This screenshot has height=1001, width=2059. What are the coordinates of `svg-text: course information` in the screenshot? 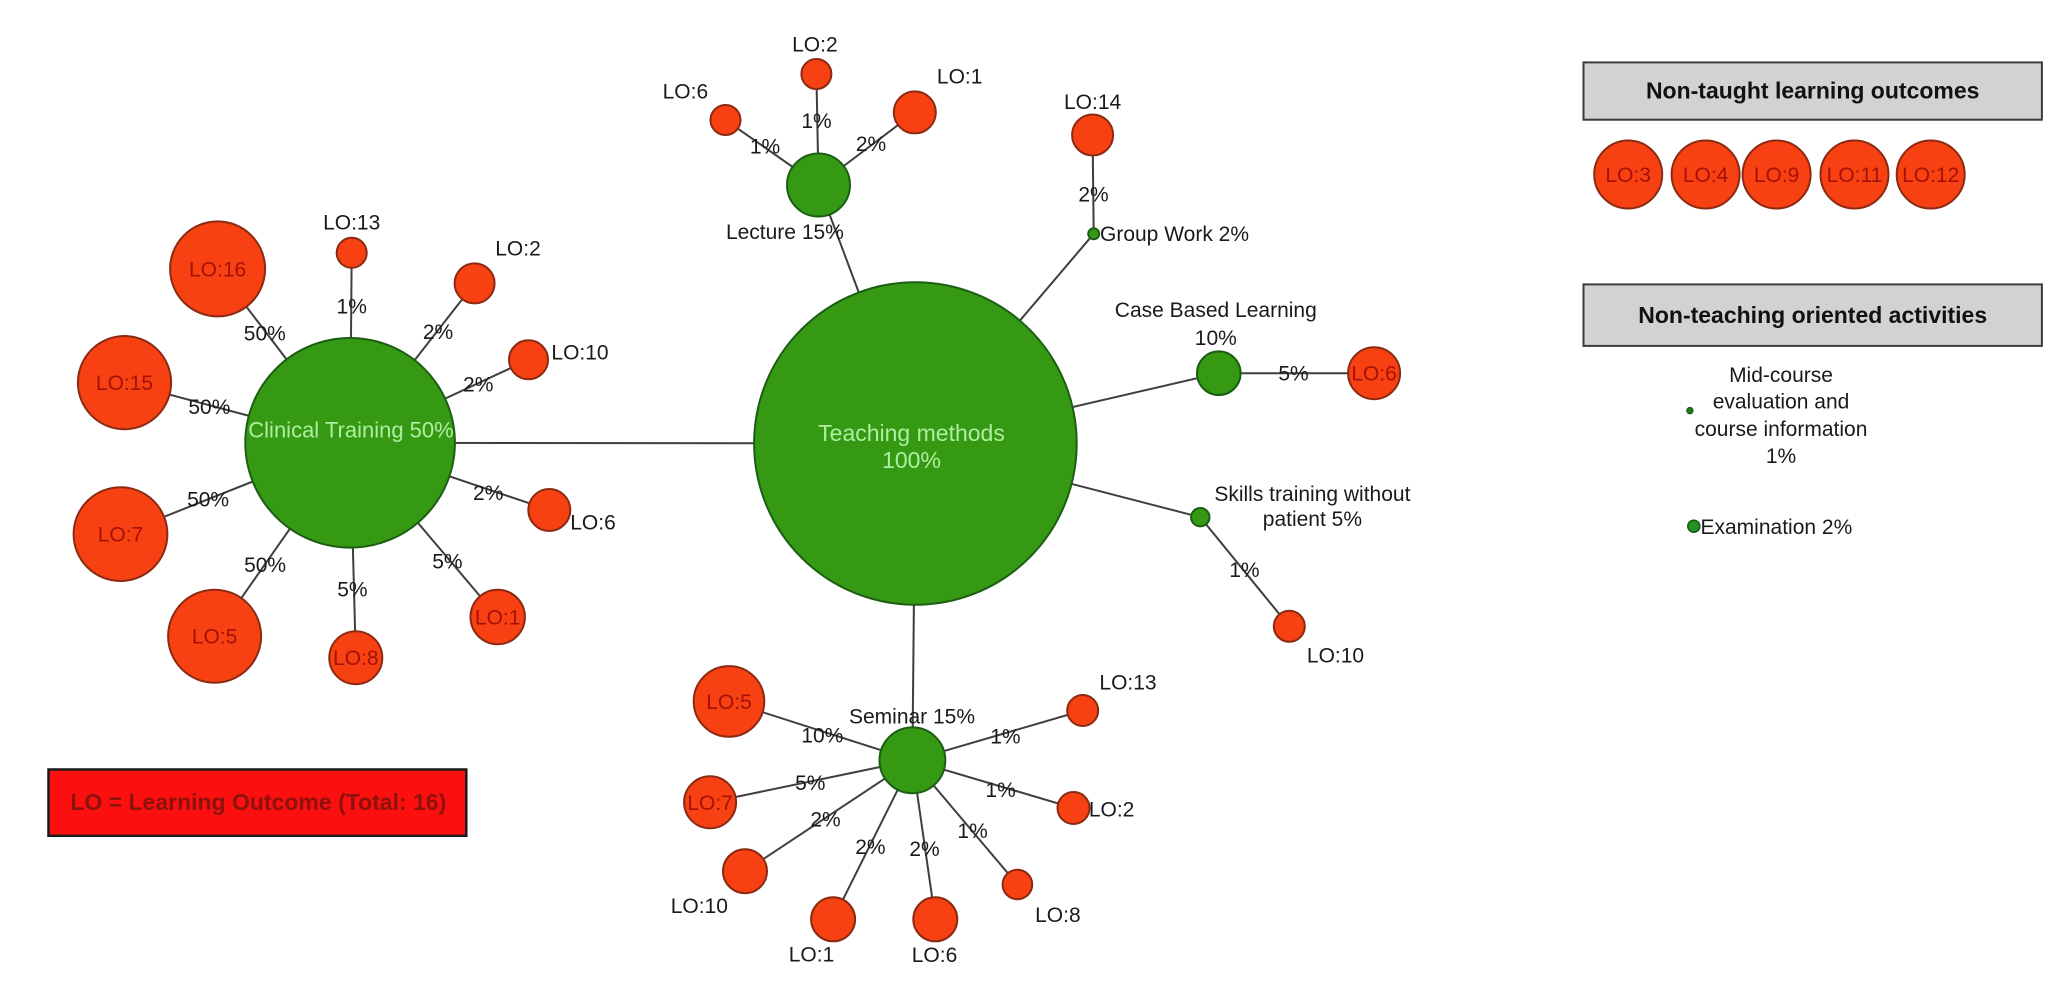 It's located at (1781, 429).